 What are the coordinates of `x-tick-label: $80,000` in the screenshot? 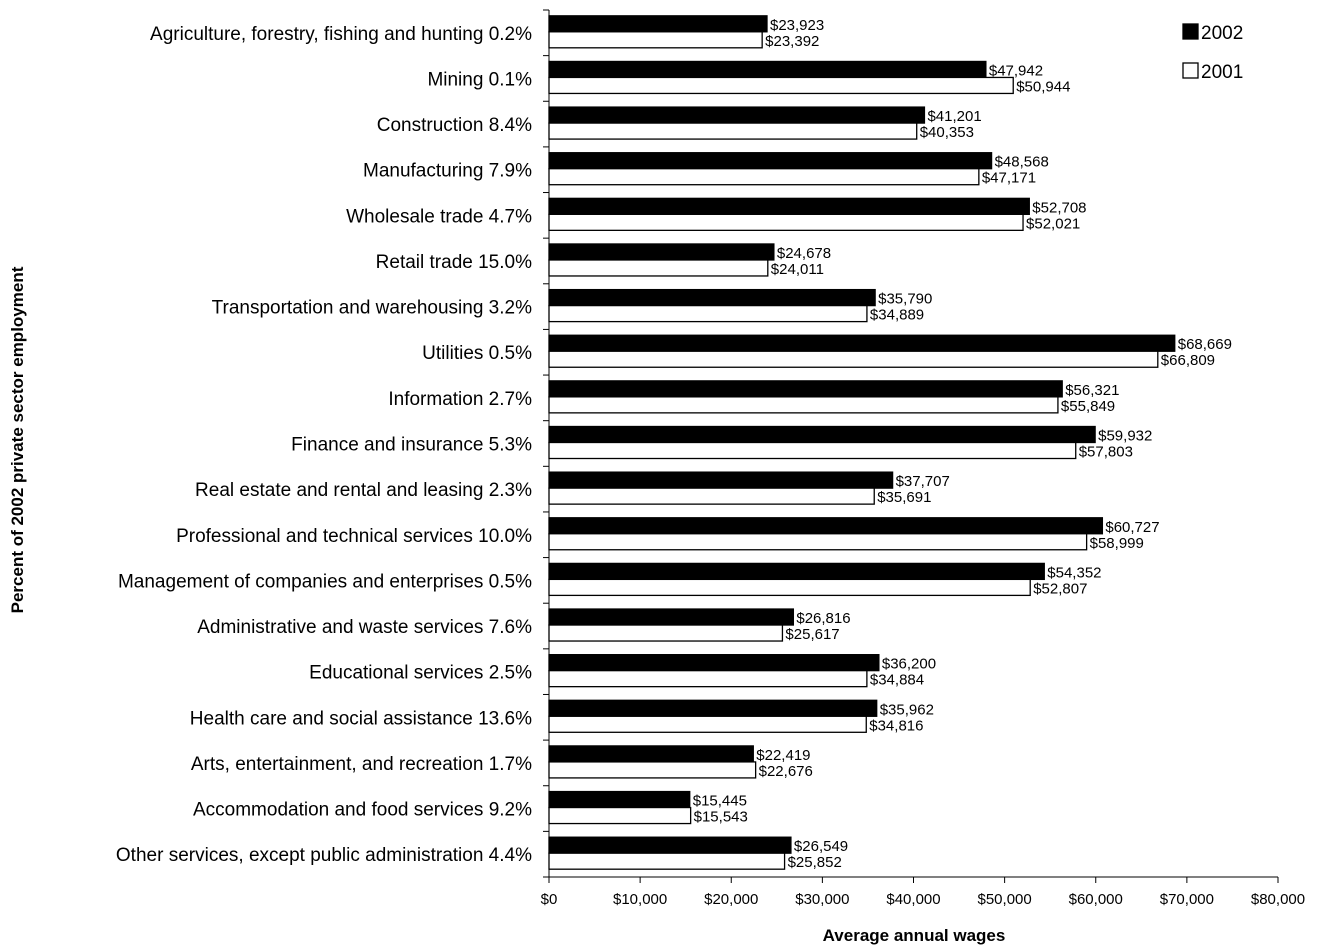 It's located at (1278, 899).